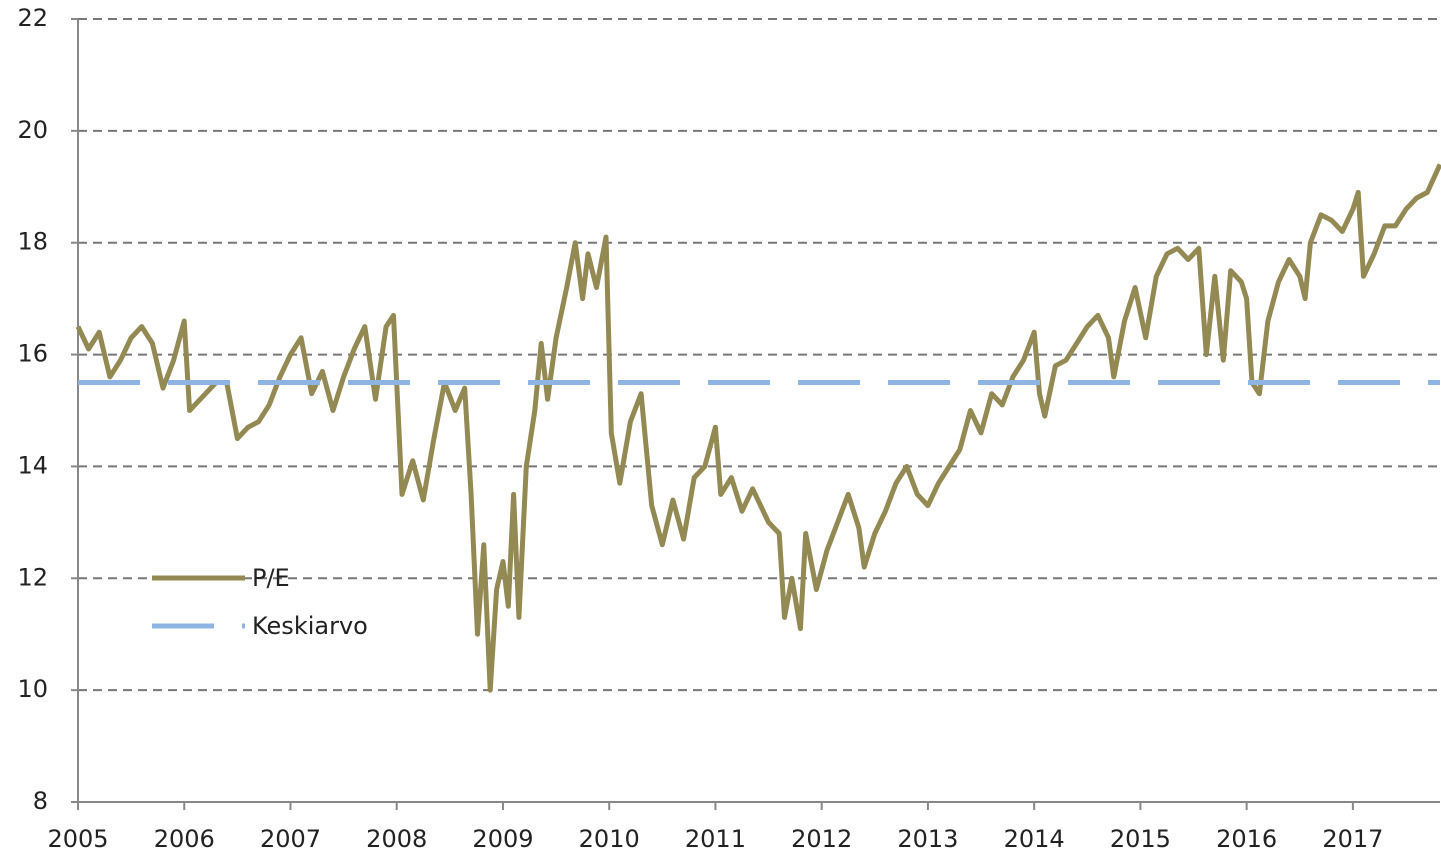 This screenshot has width=1441, height=859. Describe the element at coordinates (32, 354) in the screenshot. I see `y-tick-label: 16` at that location.